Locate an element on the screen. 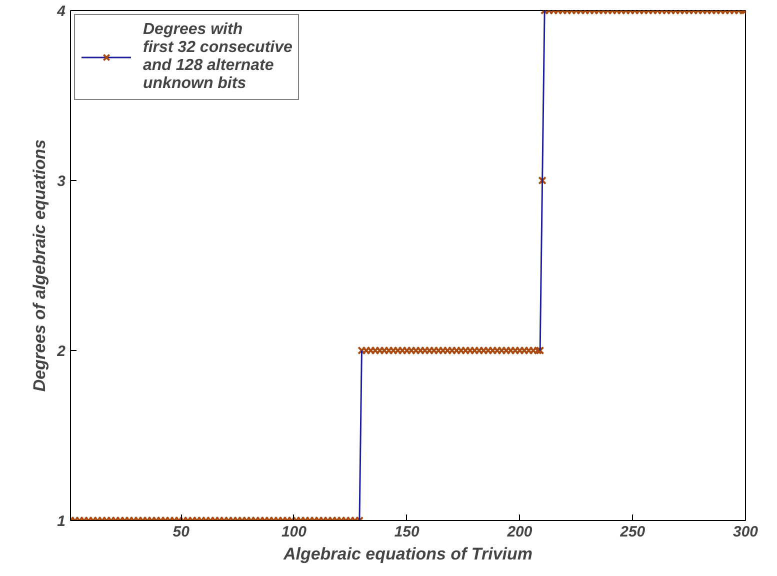 The width and height of the screenshot is (777, 576). x-axis-title: Algebraic equations of Trivium is located at coordinates (407, 554).